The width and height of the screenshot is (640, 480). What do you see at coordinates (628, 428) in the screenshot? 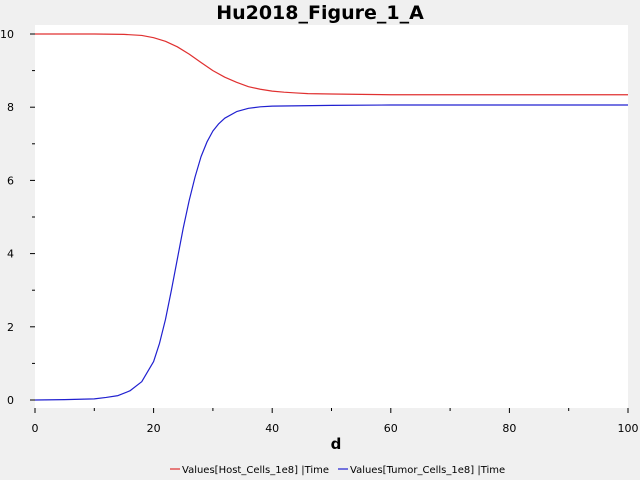
I see `x-tick-label: 100` at bounding box center [628, 428].